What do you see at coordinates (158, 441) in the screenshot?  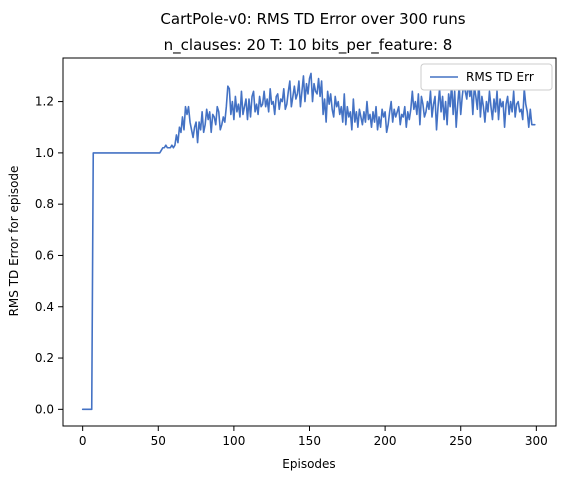 I see `x-tick-label: 50` at bounding box center [158, 441].